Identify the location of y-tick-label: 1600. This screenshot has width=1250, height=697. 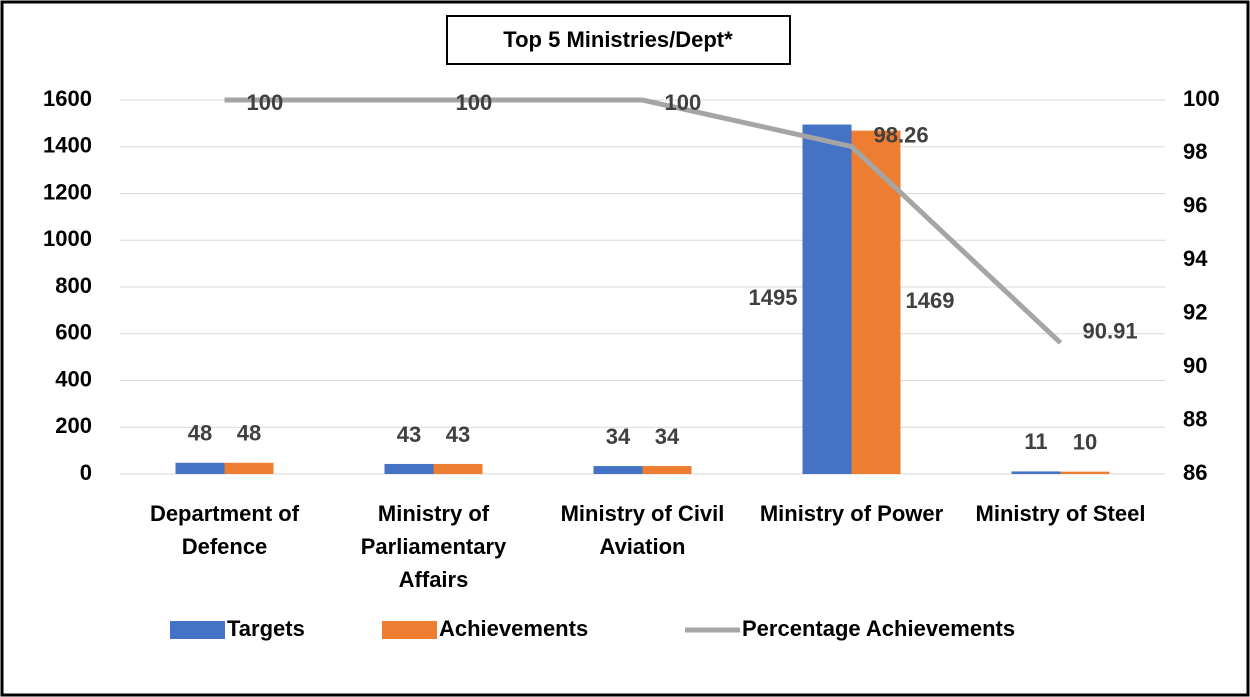
(67, 98).